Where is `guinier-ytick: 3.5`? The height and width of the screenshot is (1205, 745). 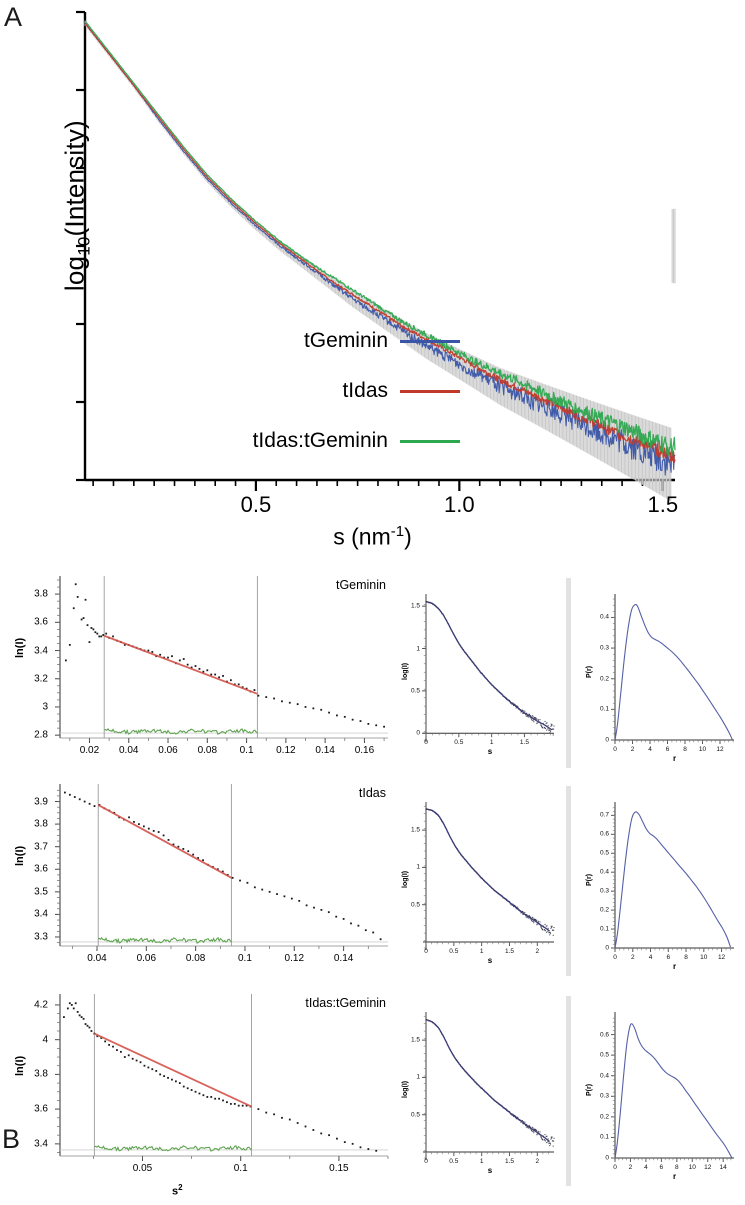 guinier-ytick: 3.5 is located at coordinates (41, 892).